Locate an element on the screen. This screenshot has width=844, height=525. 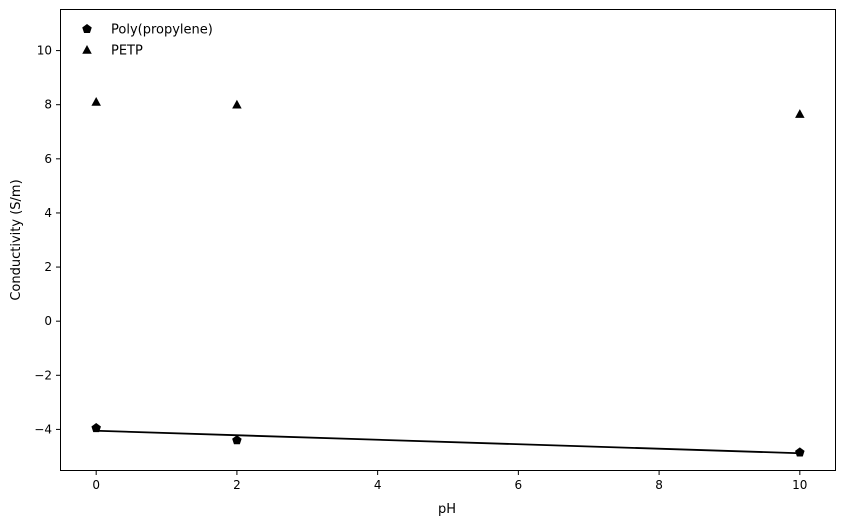
y-tick-label: 4 is located at coordinates (48, 213).